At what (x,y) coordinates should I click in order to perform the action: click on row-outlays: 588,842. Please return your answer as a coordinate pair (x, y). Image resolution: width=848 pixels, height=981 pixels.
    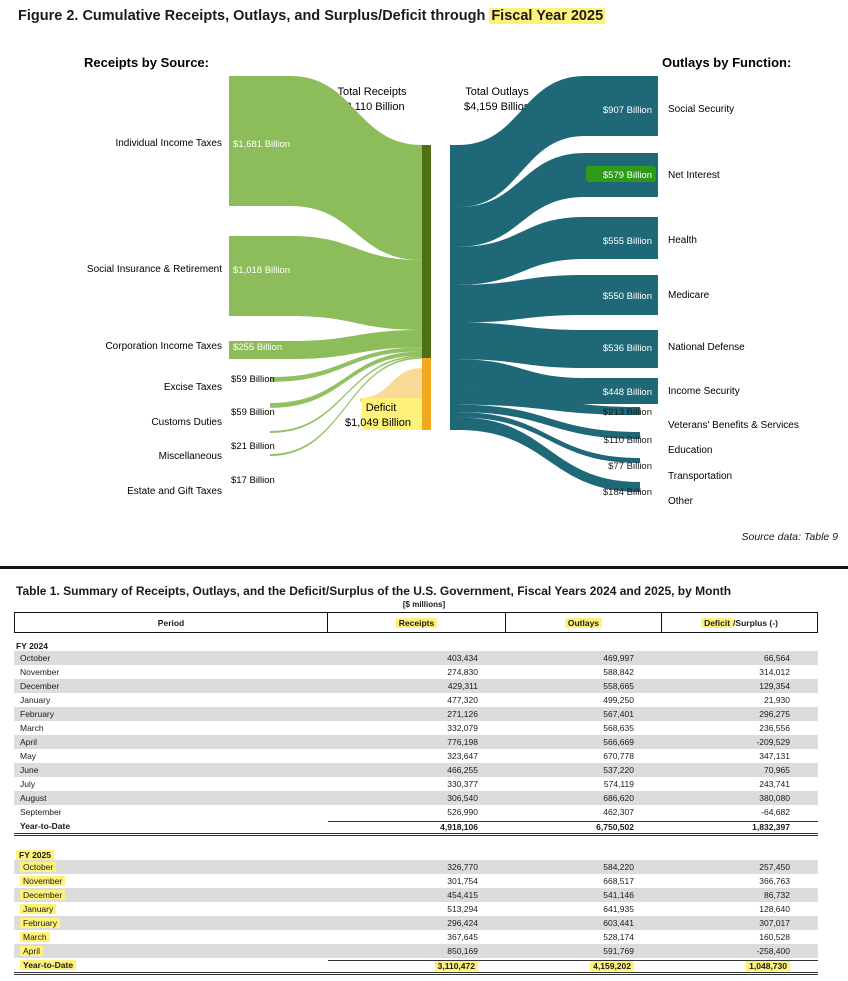
    Looking at the image, I should click on (618, 672).